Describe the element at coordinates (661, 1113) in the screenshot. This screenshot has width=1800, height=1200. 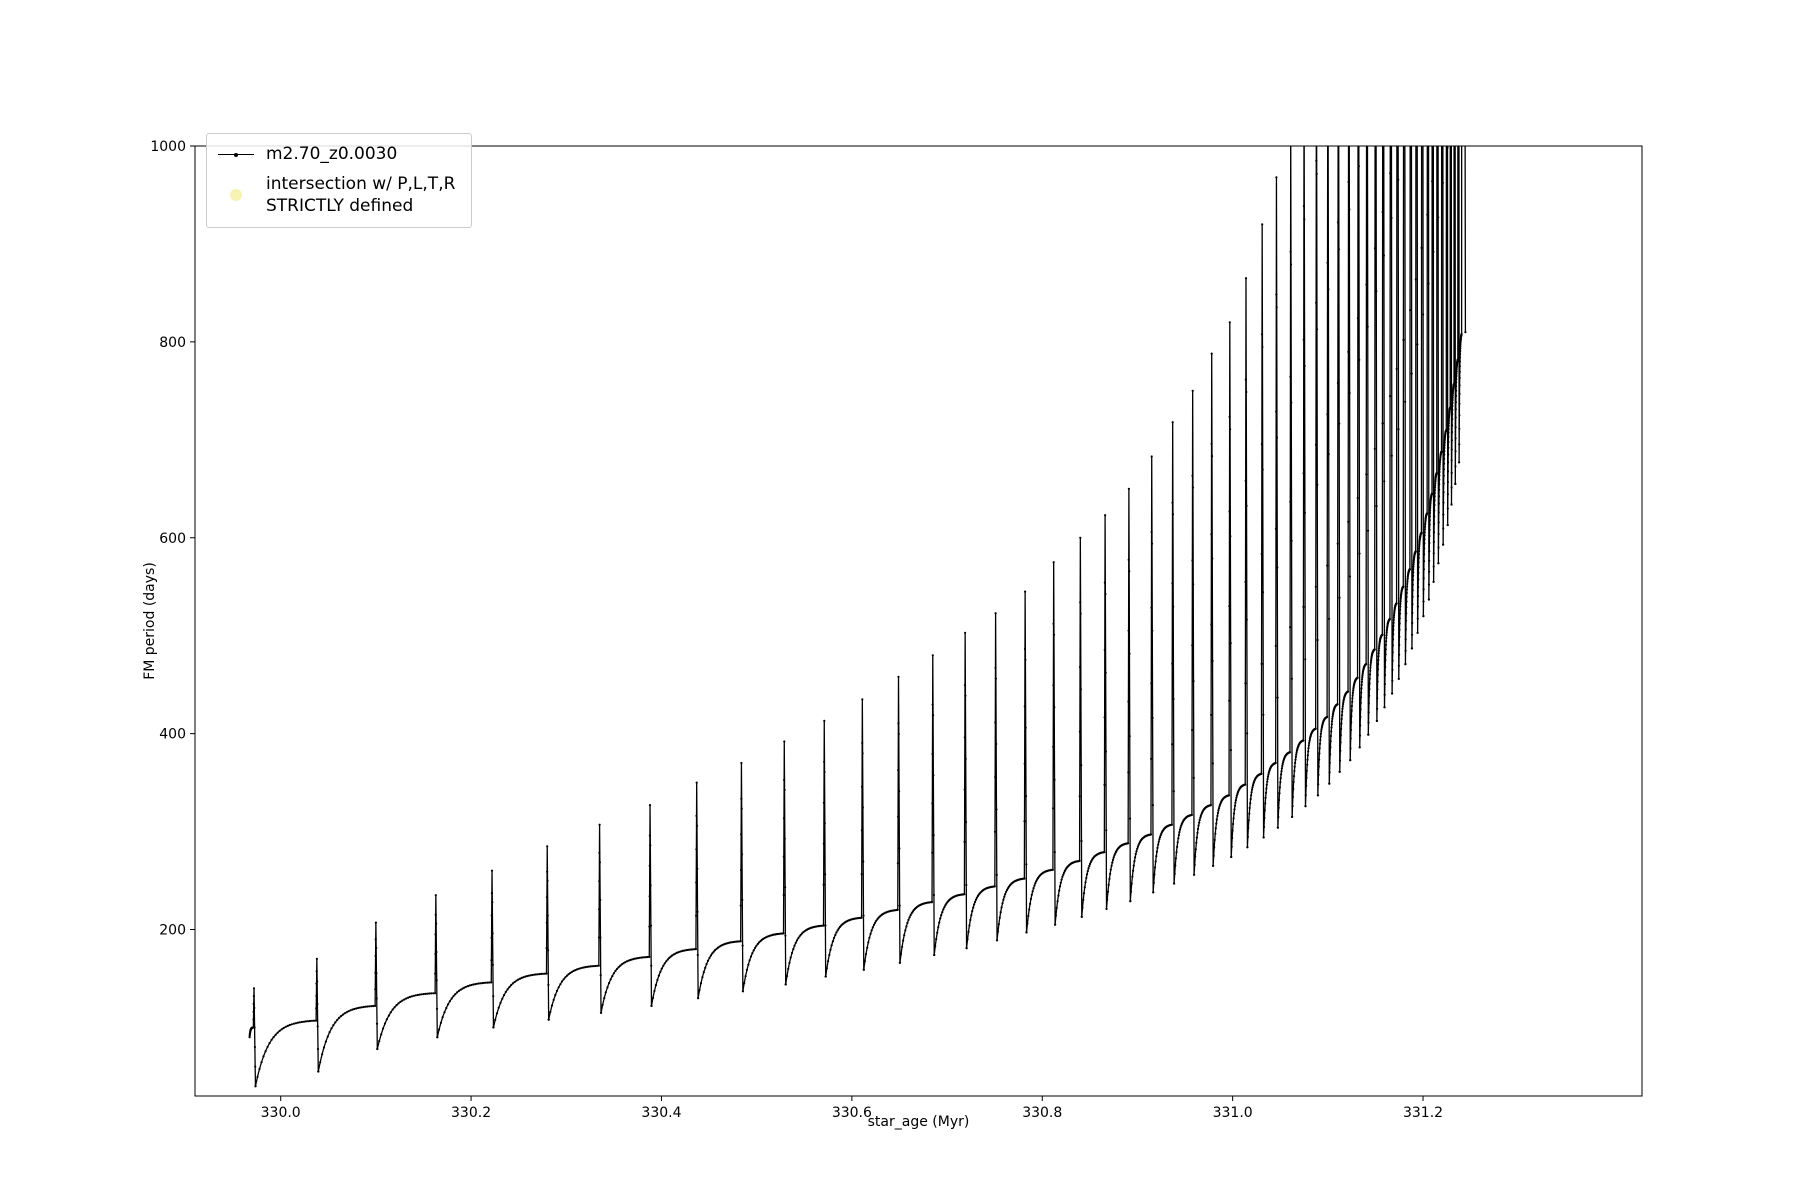
I see `x-tick-label: 330.4` at that location.